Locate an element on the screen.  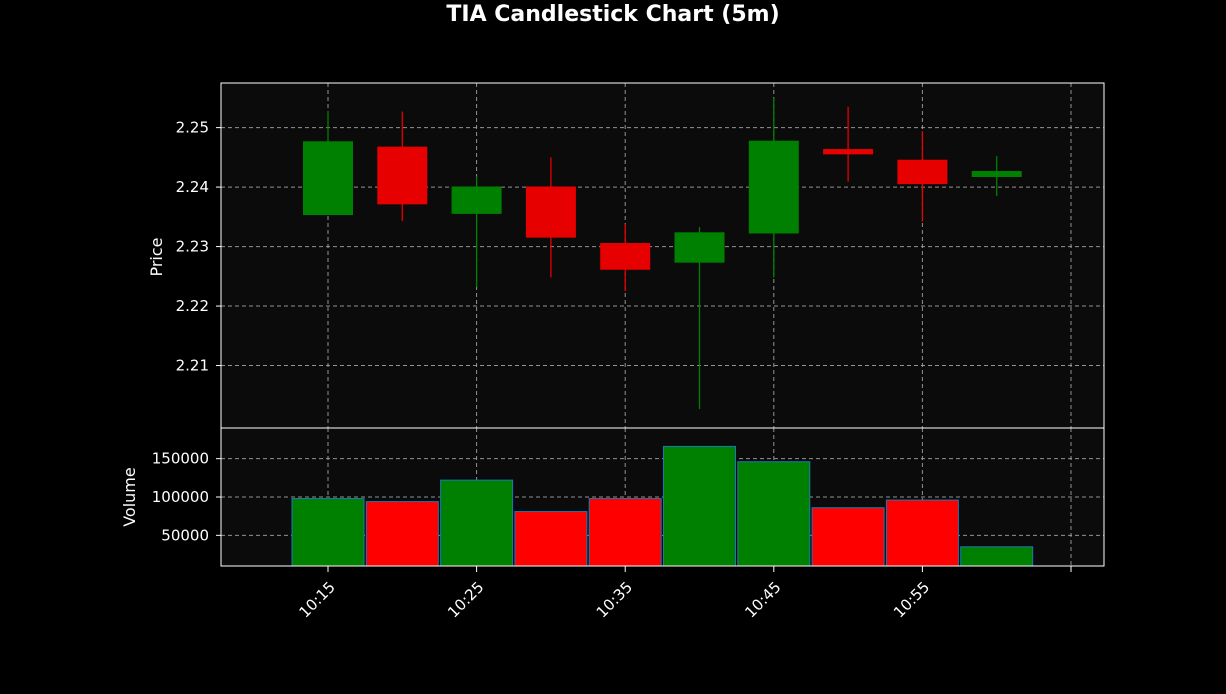
volume-bars is located at coordinates (662, 506).